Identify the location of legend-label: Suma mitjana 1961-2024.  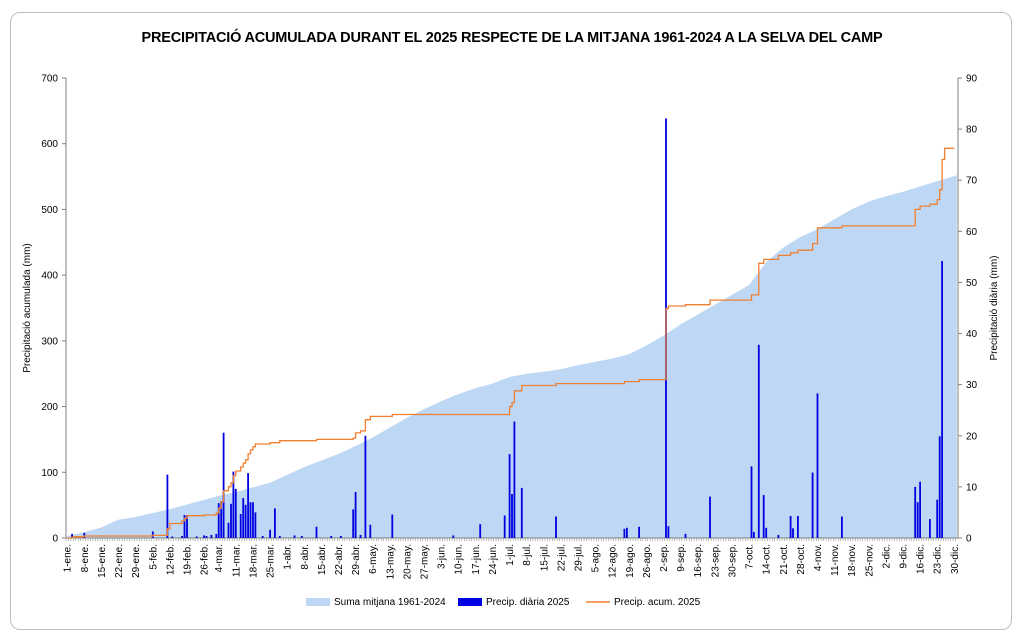
(390, 602).